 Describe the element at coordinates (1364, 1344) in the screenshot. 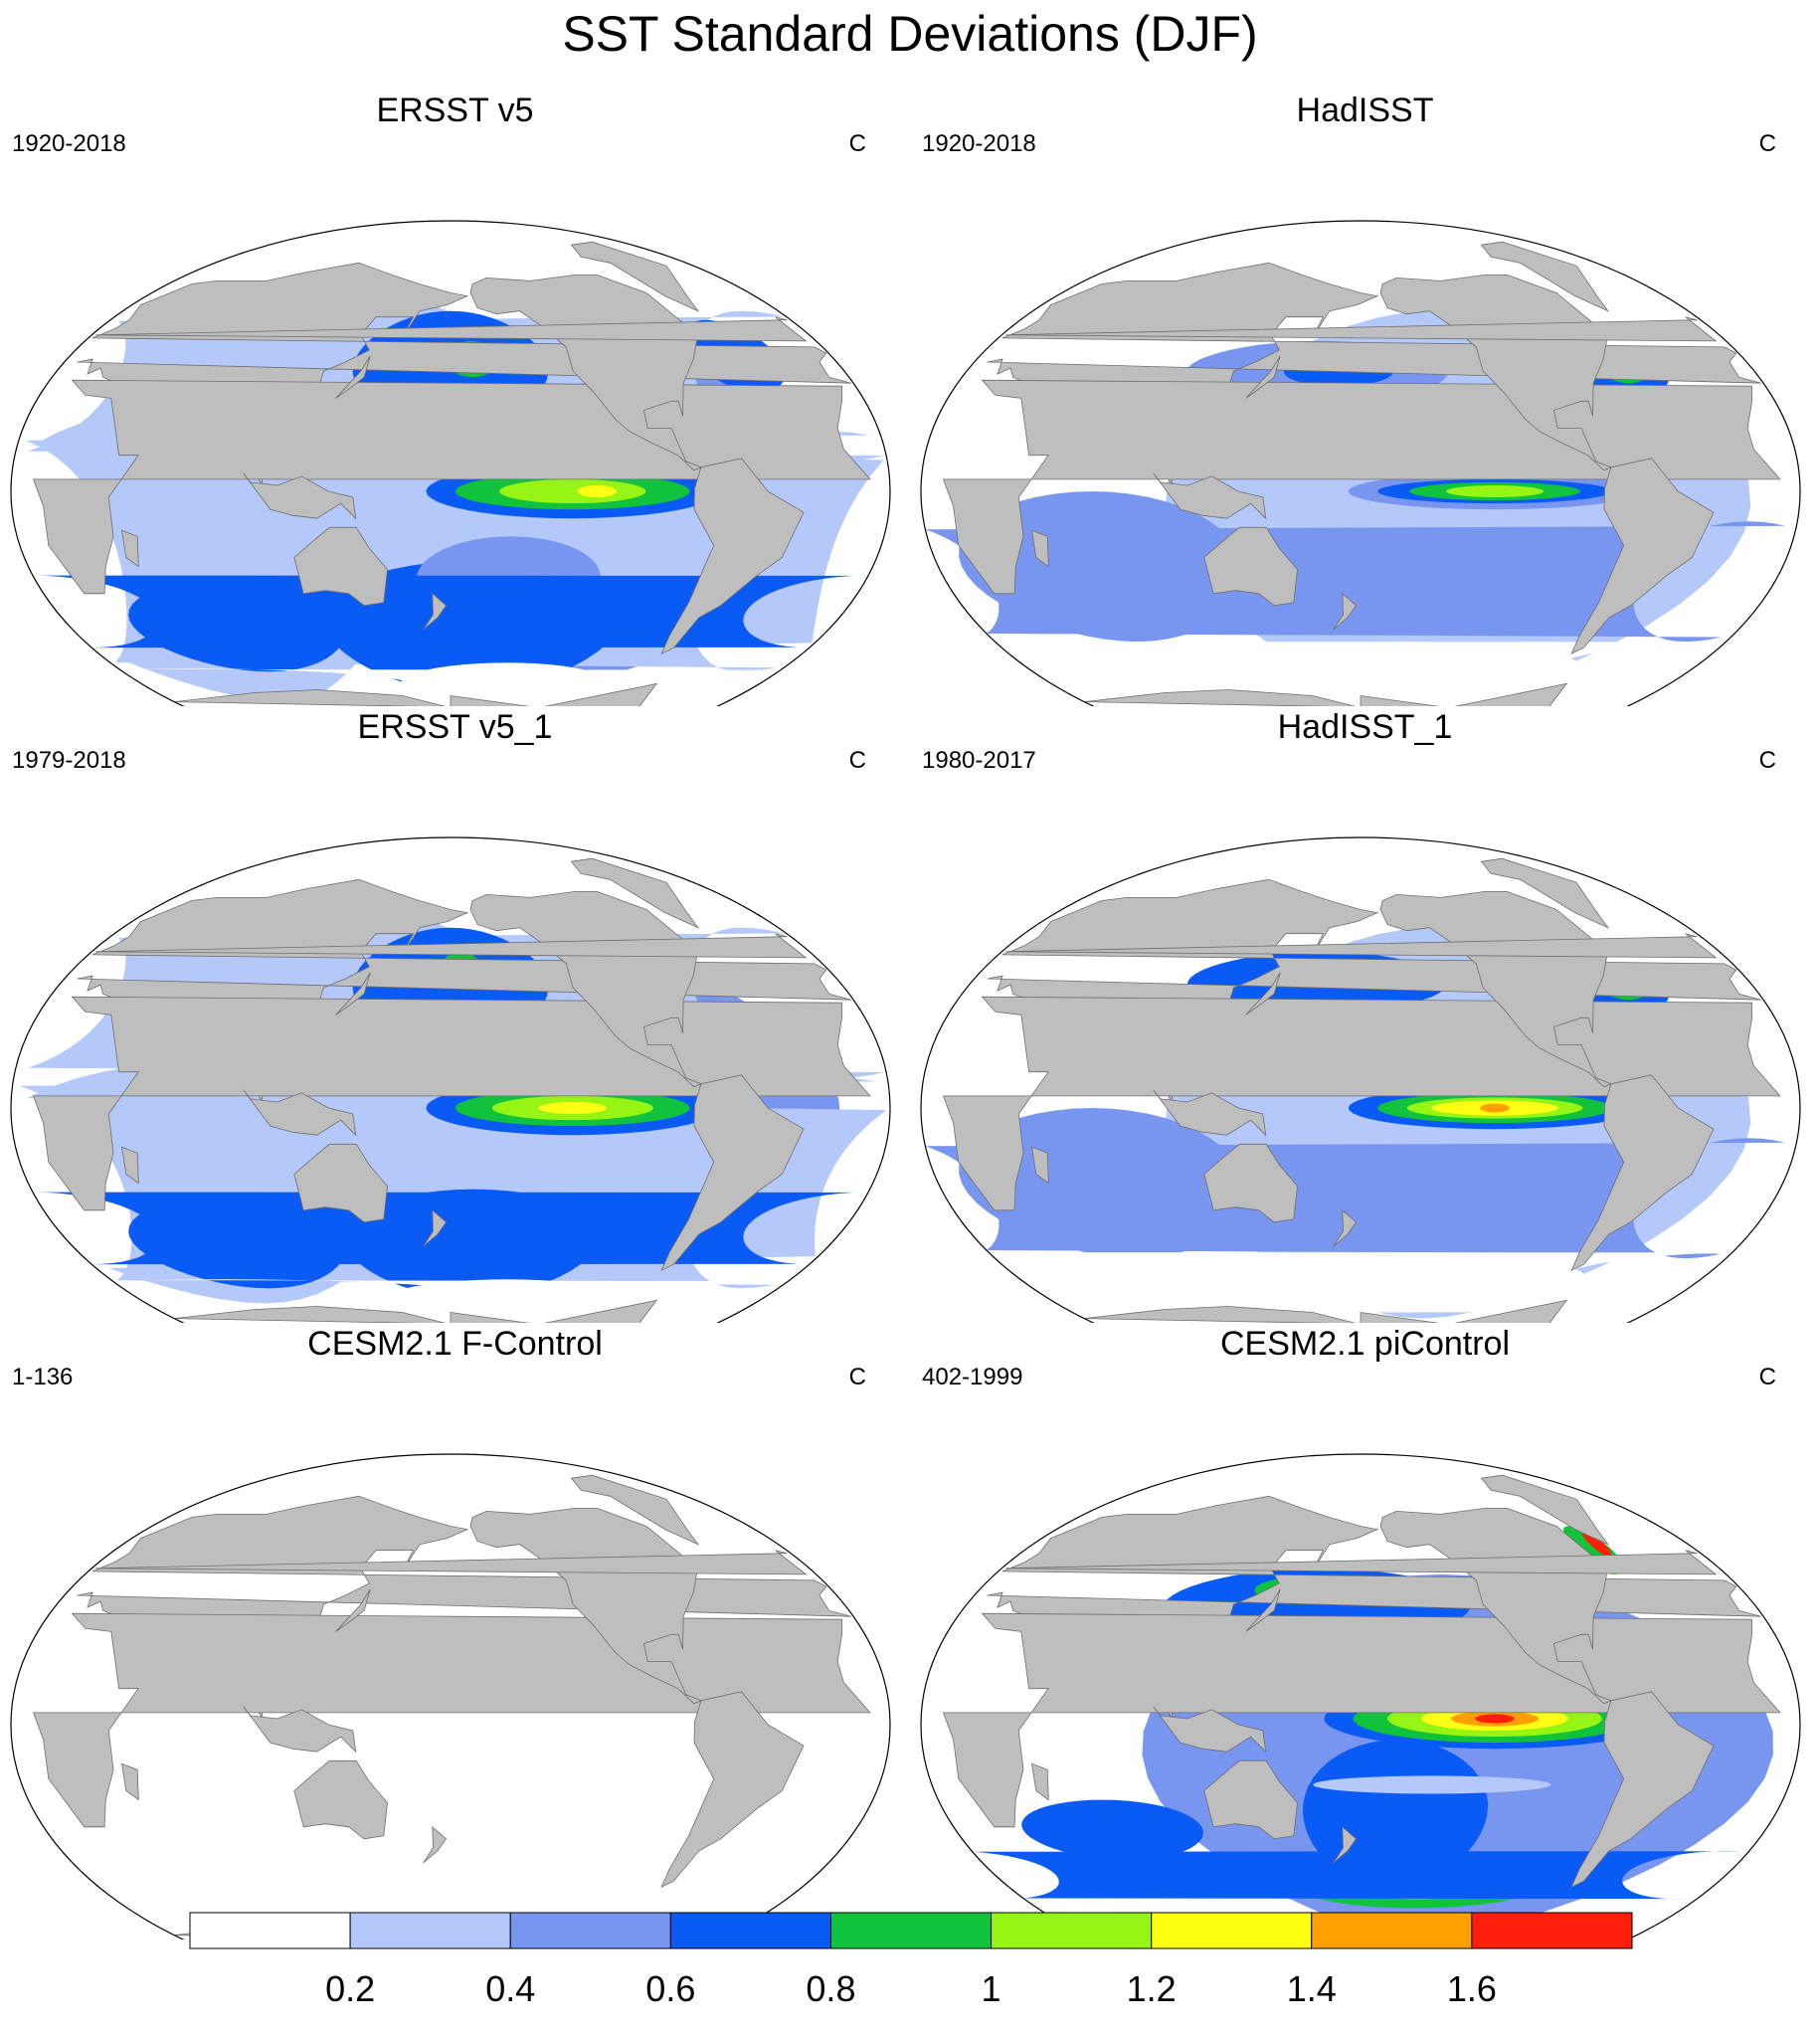

I see `panel-title: CESM2.1 piControl` at that location.